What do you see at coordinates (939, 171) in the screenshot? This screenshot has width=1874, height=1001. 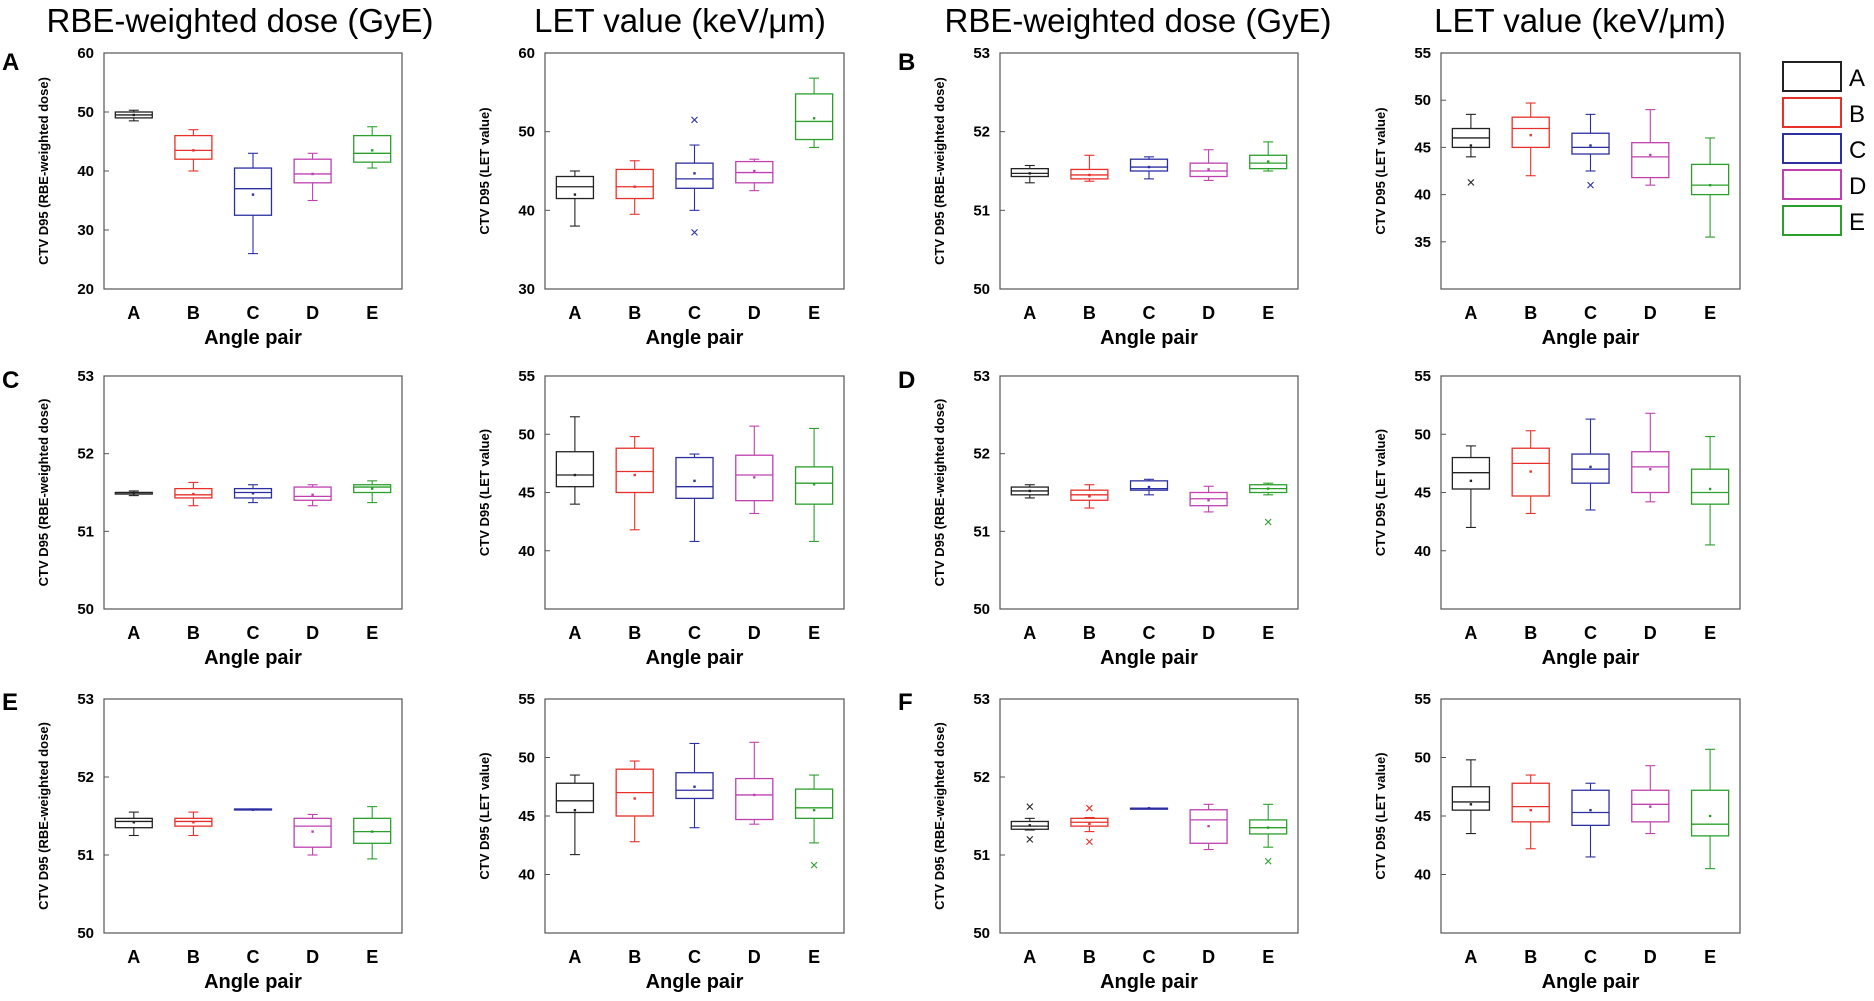 I see `y-axis-label: CTV D95 (RBE-weighted dose)` at bounding box center [939, 171].